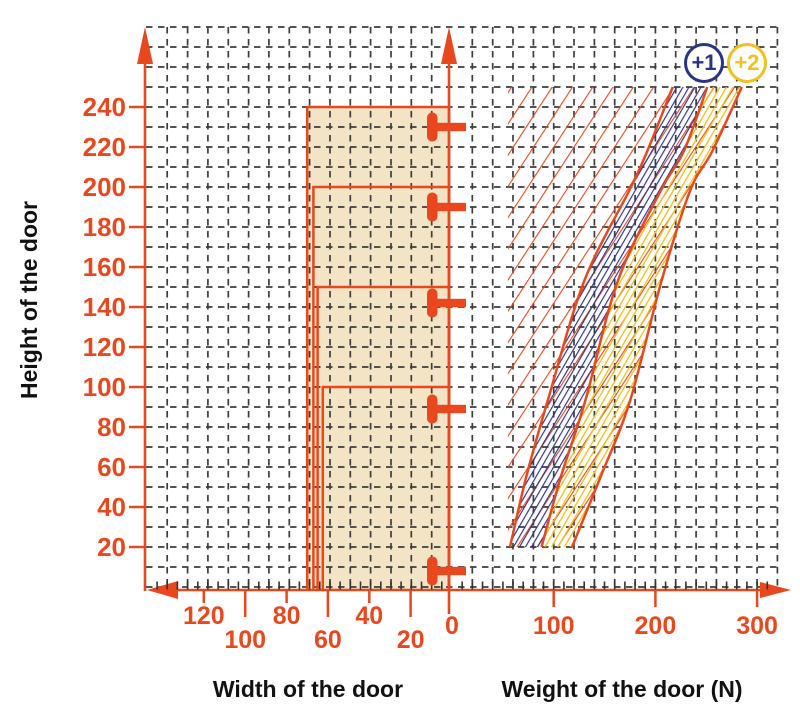 This screenshot has height=719, width=800. What do you see at coordinates (104, 347) in the screenshot?
I see `y-tick-label: 120` at bounding box center [104, 347].